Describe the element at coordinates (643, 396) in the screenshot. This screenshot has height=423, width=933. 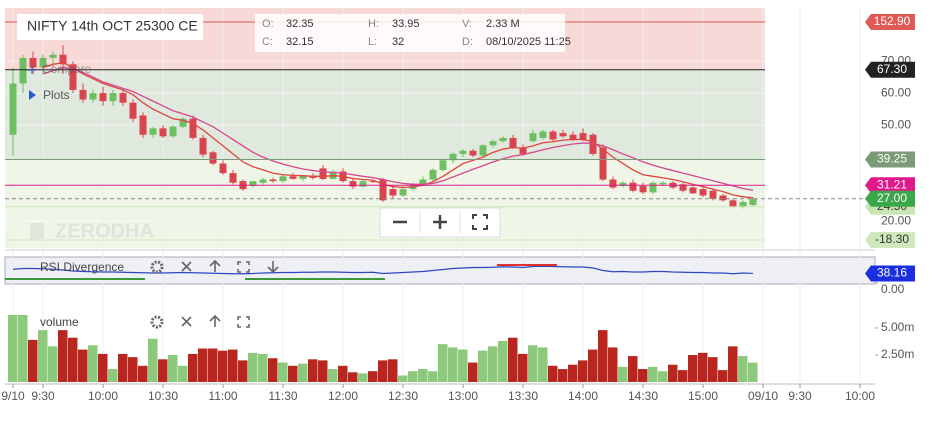
I see `x-tick-label: 14:30` at that location.